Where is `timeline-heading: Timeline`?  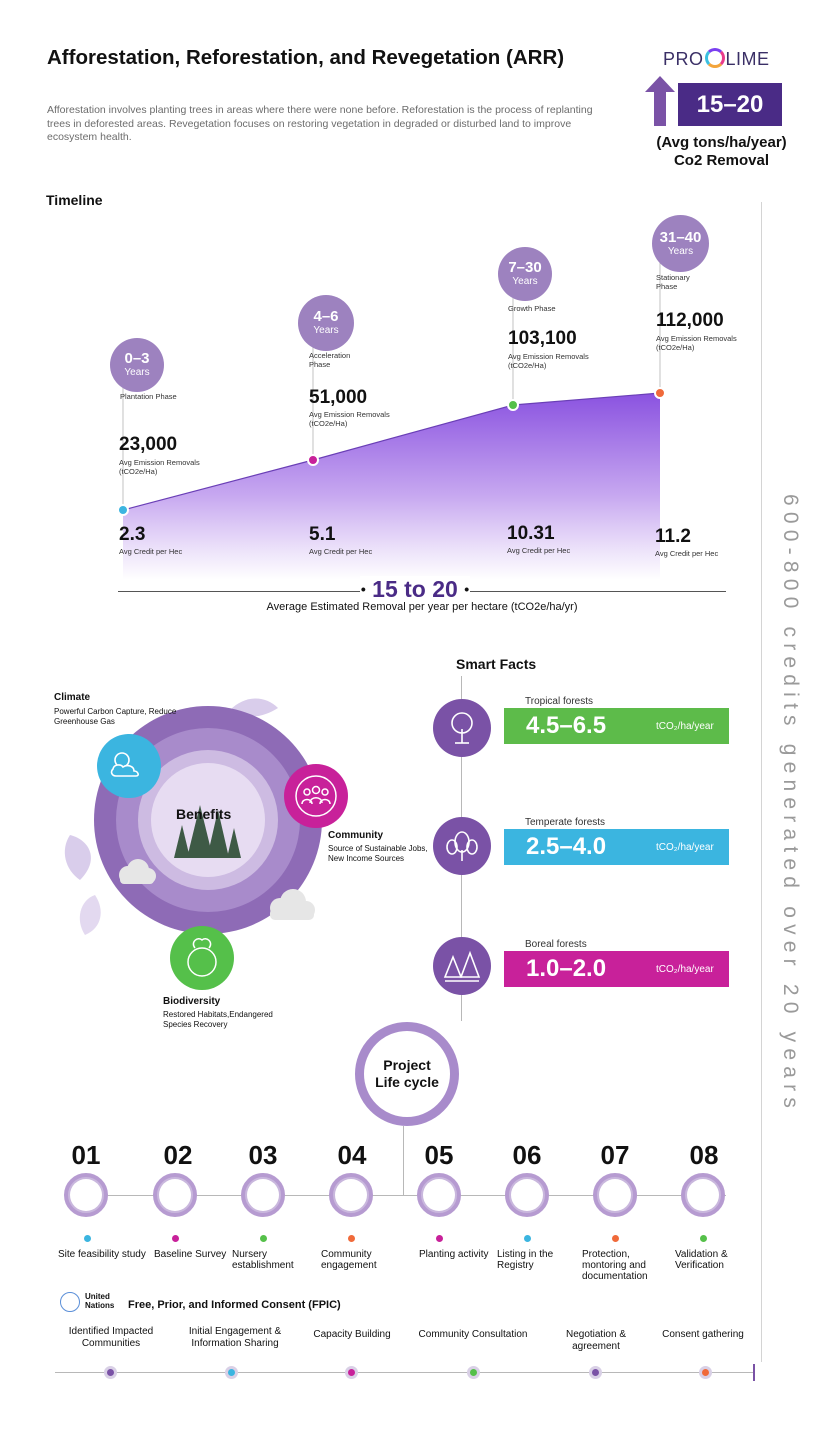
timeline-heading: Timeline is located at coordinates (74, 200).